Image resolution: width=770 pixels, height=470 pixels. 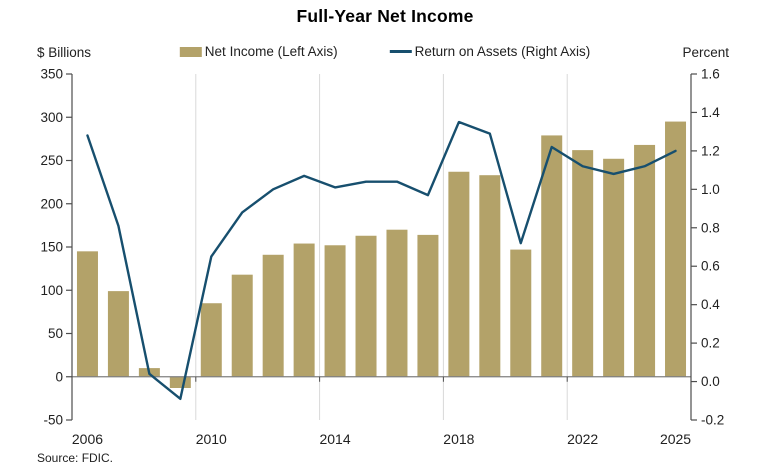 What do you see at coordinates (710, 189) in the screenshot?
I see `right-axis-tick-label-1.0: 1.0` at bounding box center [710, 189].